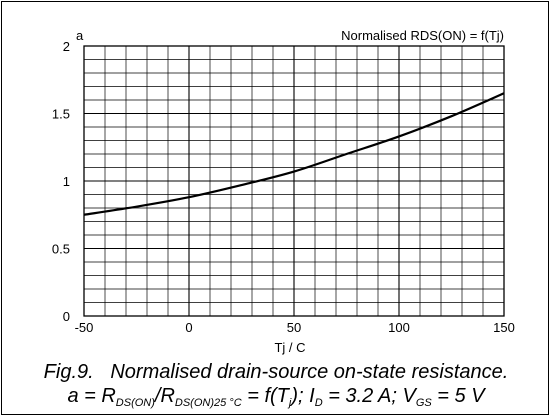  Describe the element at coordinates (399, 327) in the screenshot. I see `x-tick-label: 100` at that location.